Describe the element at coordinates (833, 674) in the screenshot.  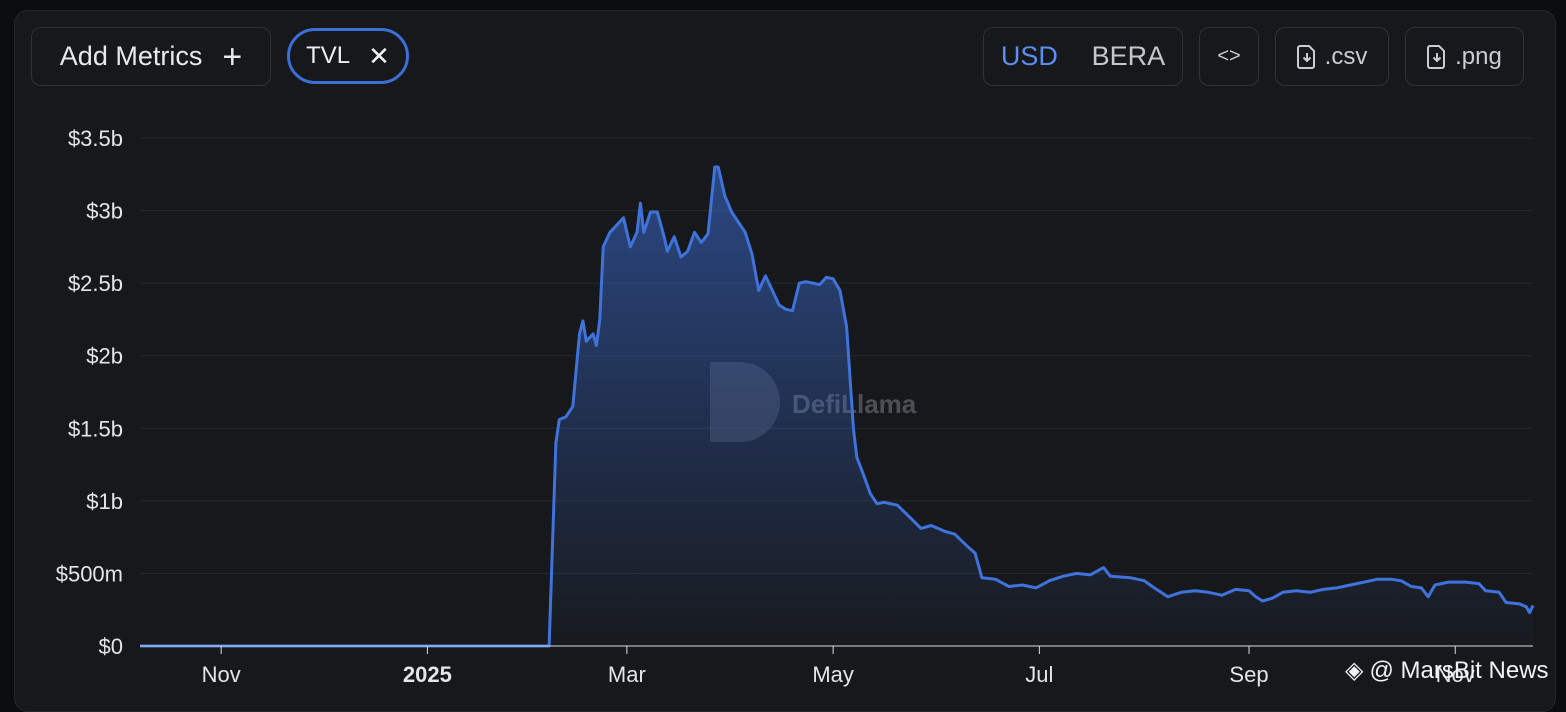
I see `x-tick-label: May` at that location.